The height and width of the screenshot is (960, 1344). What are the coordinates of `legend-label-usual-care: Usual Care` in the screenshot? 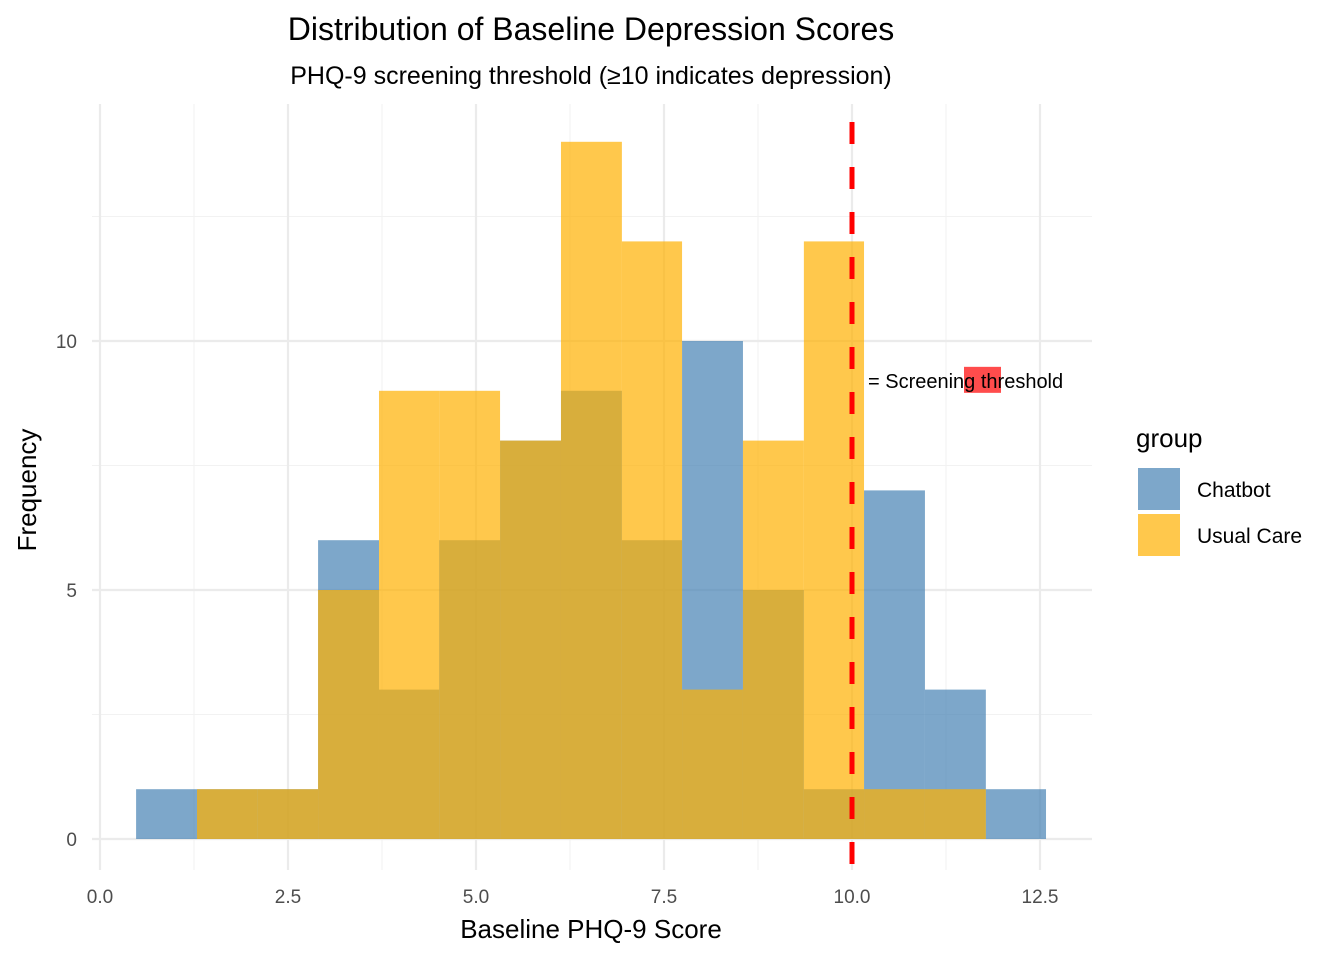 It's located at (1249, 536).